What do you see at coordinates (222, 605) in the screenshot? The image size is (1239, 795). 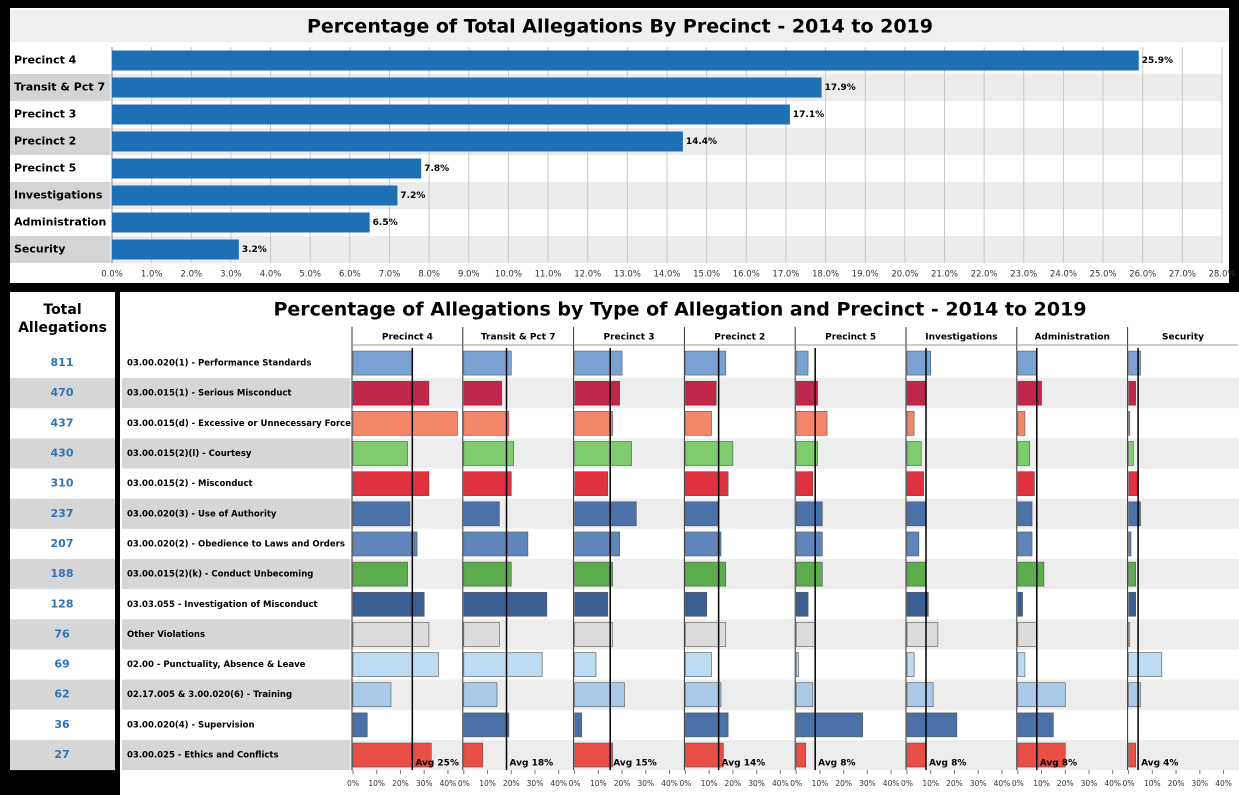 I see `category-label: 03.03.055 - Investigation of Misconduct` at bounding box center [222, 605].